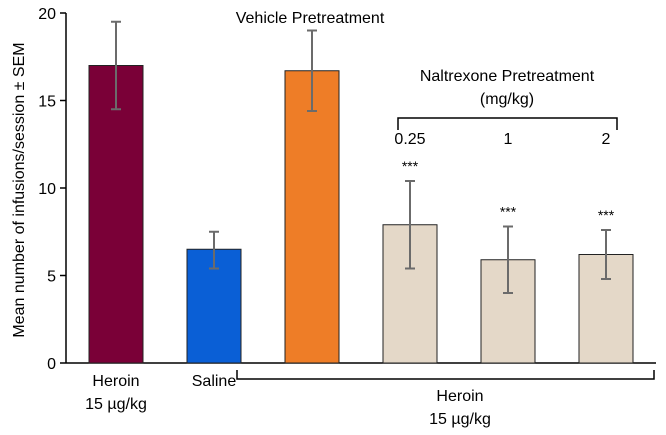 This screenshot has width=666, height=435. Describe the element at coordinates (507, 123) in the screenshot. I see `naltrexone-bracket` at that location.